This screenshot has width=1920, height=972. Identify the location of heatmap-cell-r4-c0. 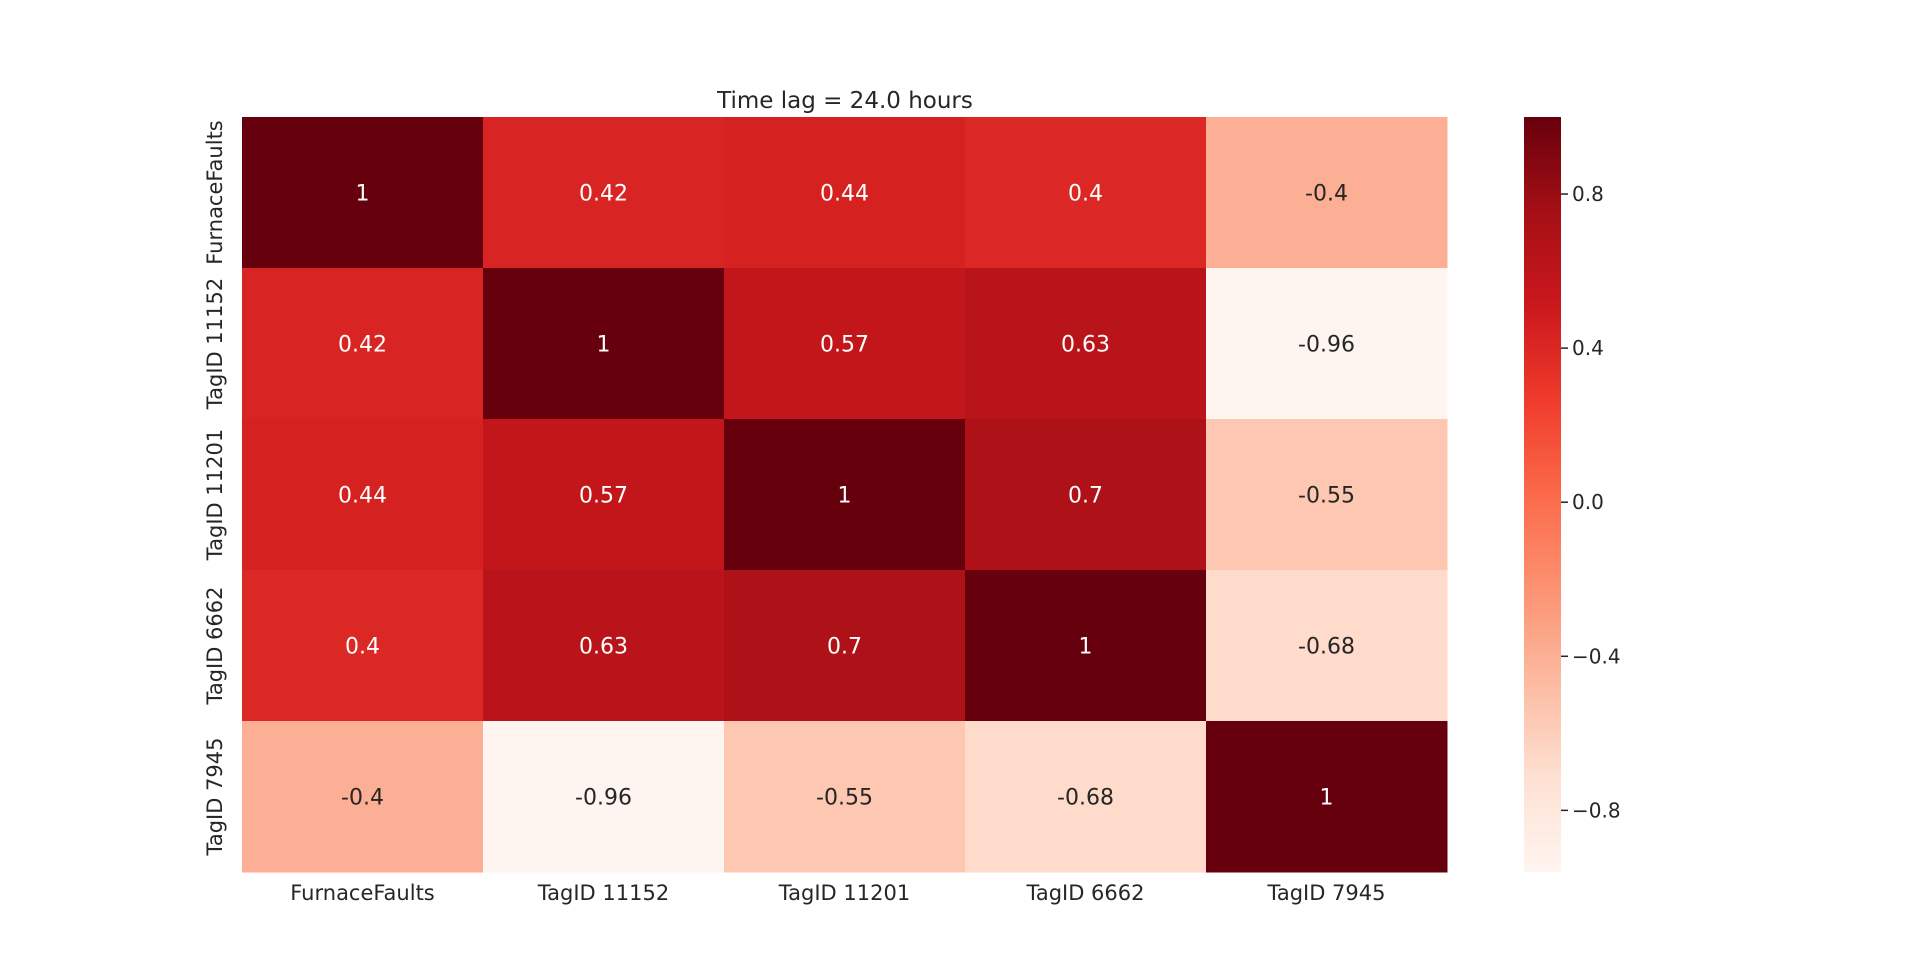
(363, 797).